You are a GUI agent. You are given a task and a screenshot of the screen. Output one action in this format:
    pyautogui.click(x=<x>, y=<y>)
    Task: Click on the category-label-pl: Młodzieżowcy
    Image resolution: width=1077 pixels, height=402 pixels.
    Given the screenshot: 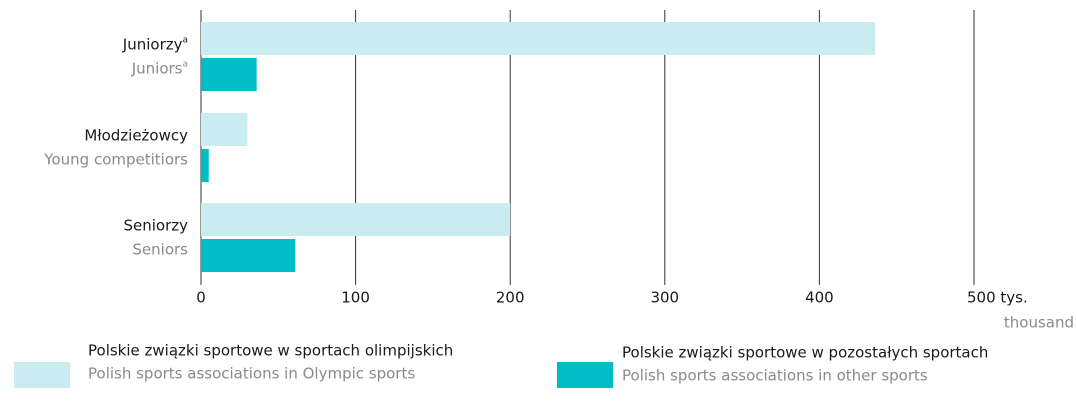 What is the action you would take?
    pyautogui.click(x=136, y=135)
    